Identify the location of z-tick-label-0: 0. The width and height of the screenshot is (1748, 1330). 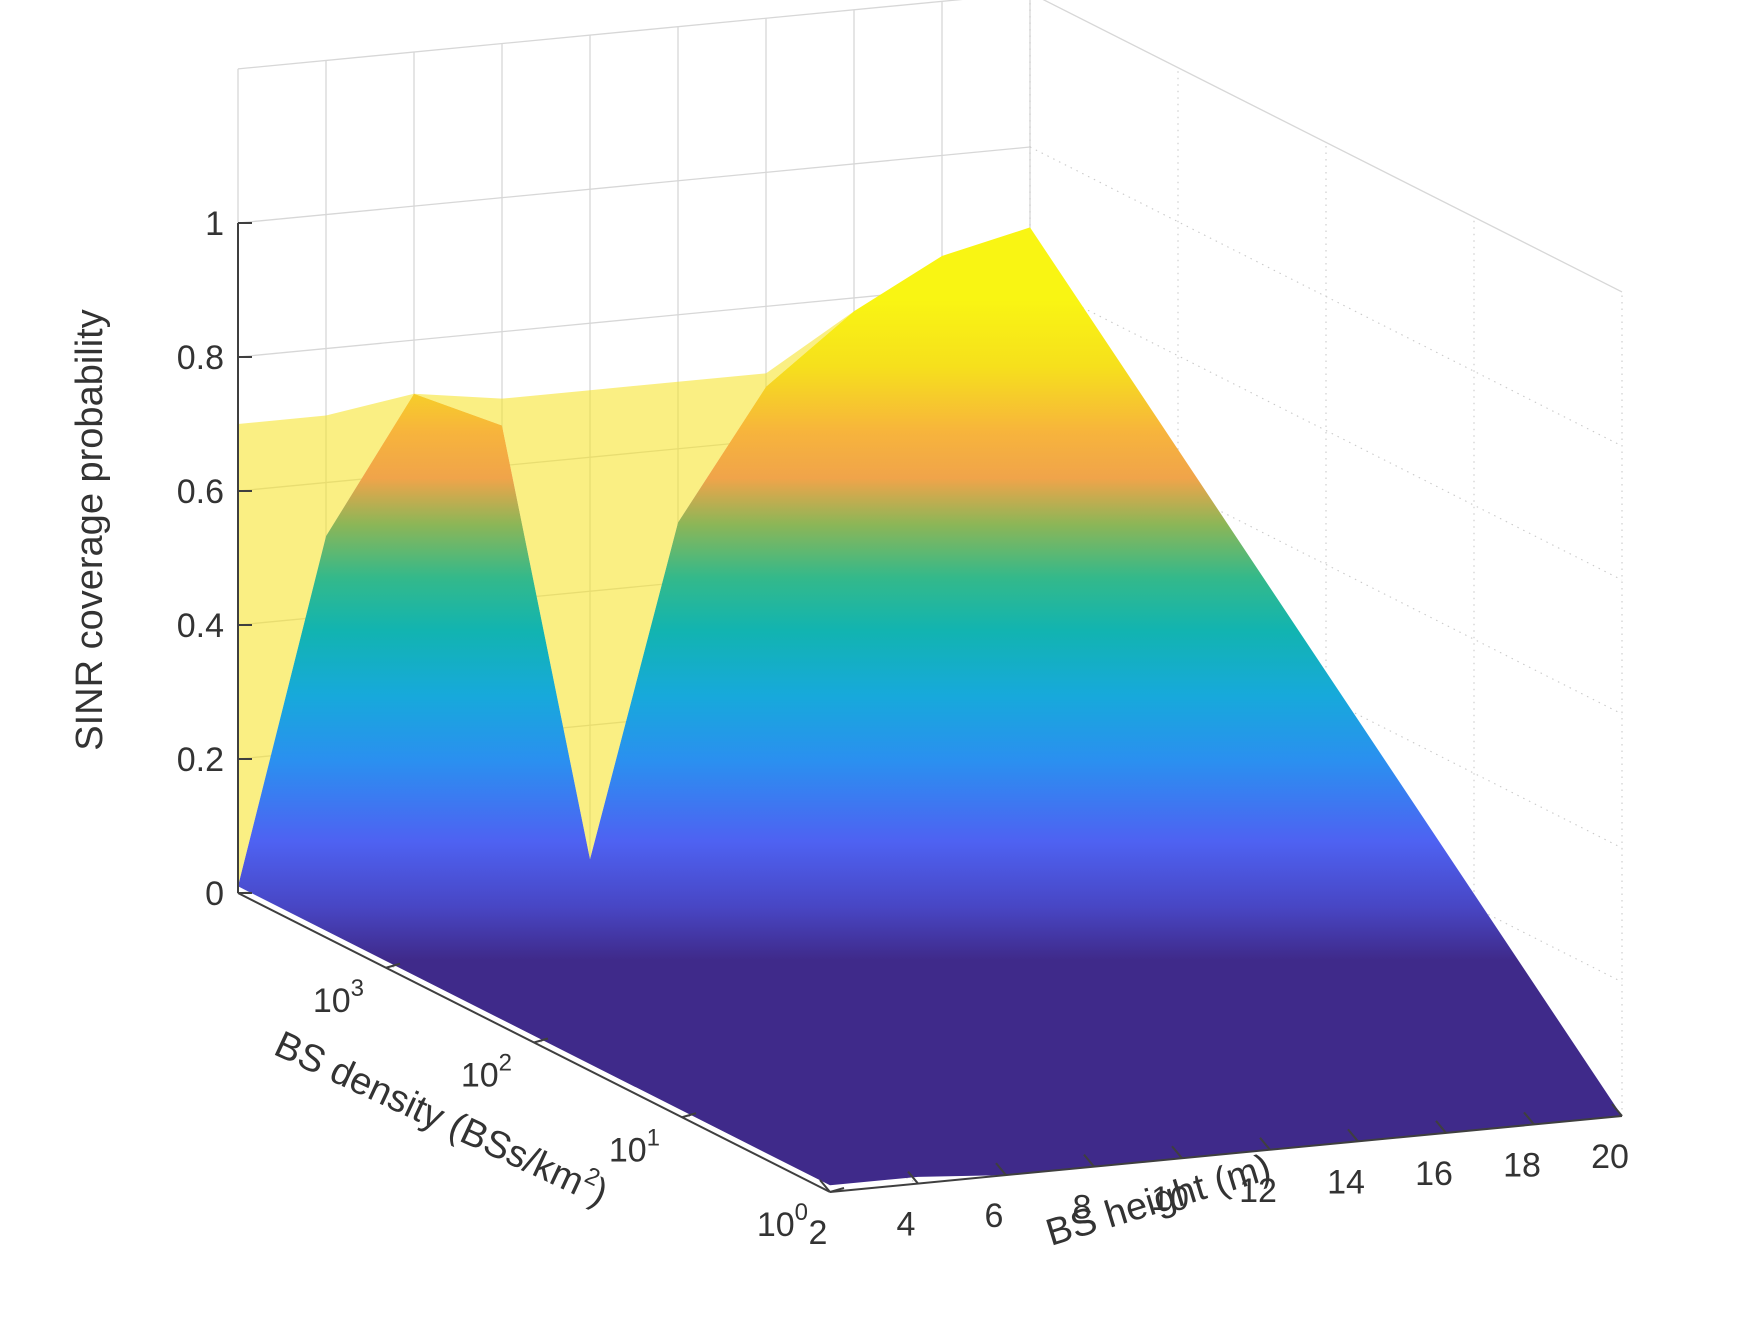
(214, 894).